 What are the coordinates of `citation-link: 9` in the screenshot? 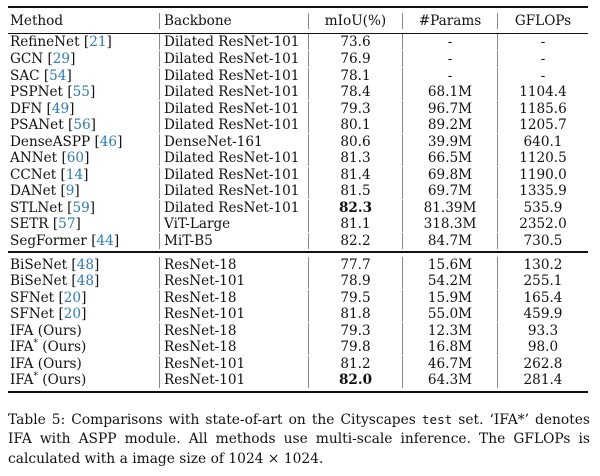 It's located at (70, 191).